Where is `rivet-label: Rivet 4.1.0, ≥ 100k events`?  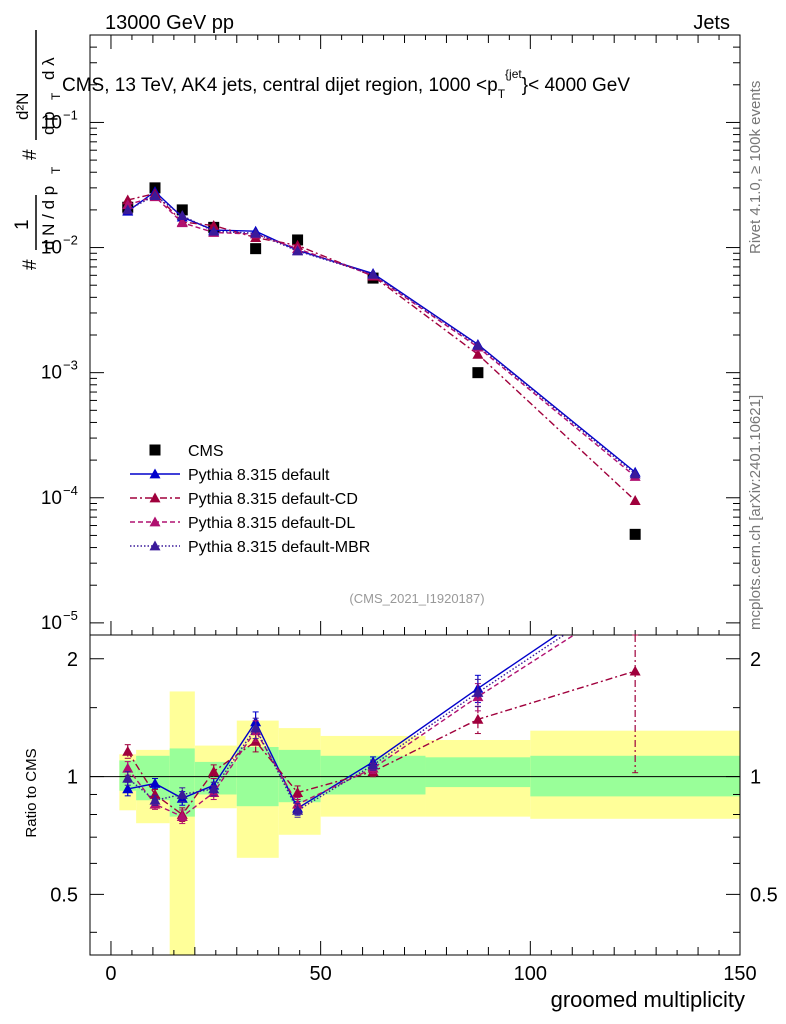 rivet-label: Rivet 4.1.0, ≥ 100k events is located at coordinates (755, 167).